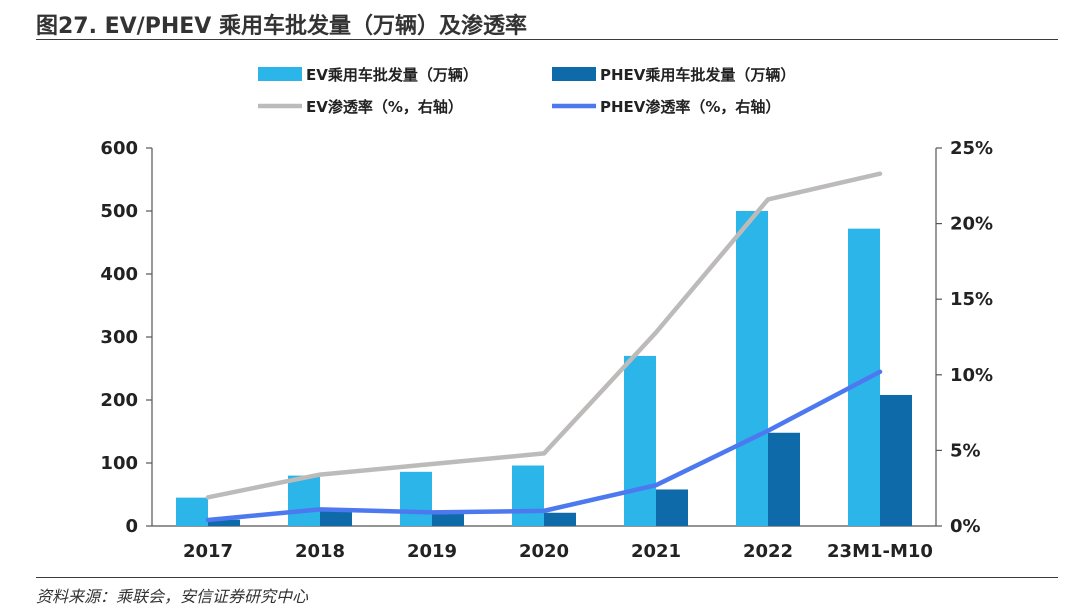 This screenshot has width=1080, height=614. Describe the element at coordinates (131, 526) in the screenshot. I see `left-tick-label: 0` at that location.